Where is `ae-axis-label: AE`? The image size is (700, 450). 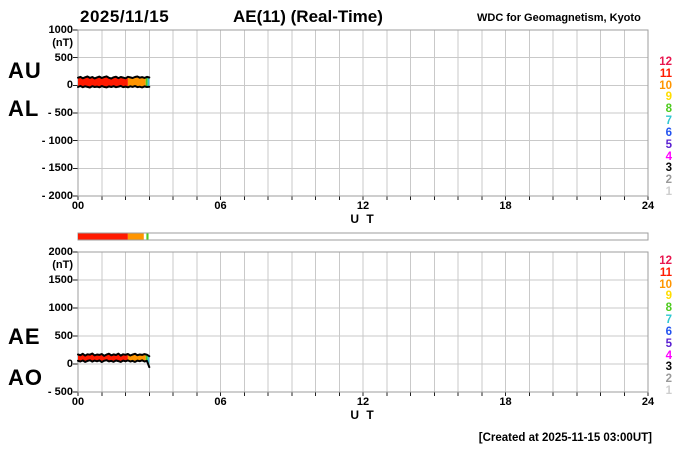
ae-axis-label: AE is located at coordinates (24, 336).